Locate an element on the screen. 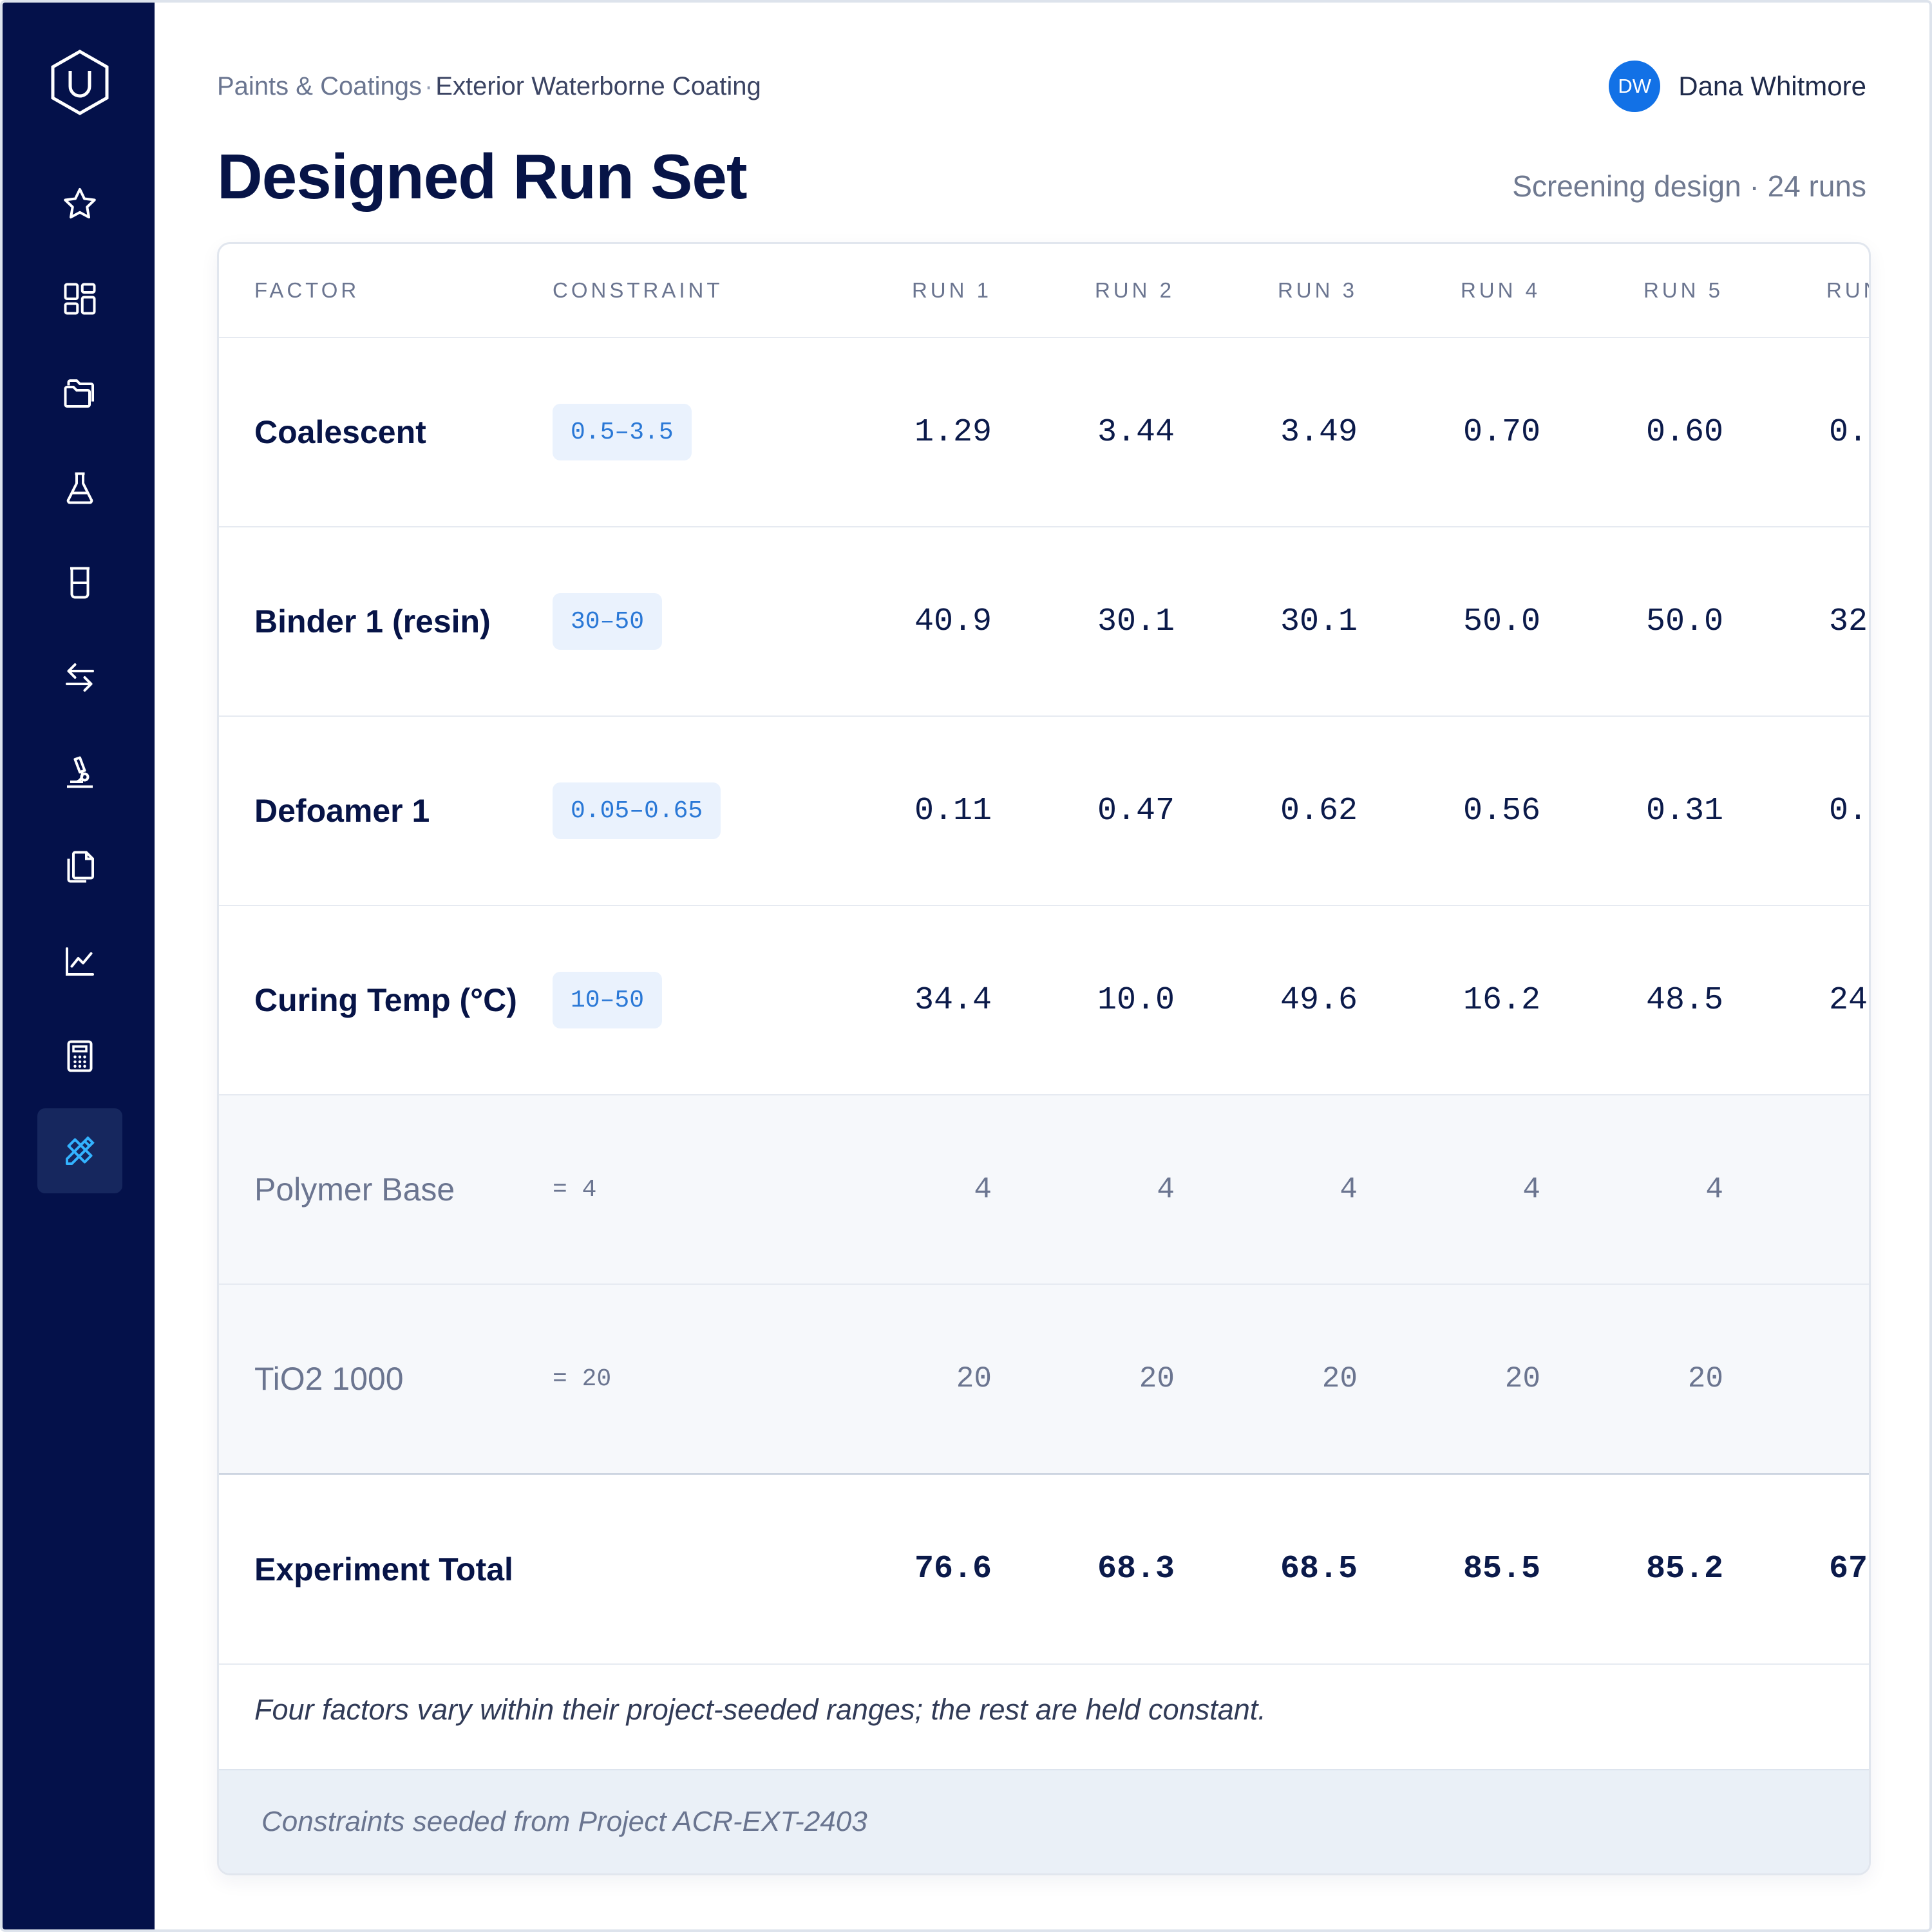  run-value: 0.56 is located at coordinates (1502, 811).